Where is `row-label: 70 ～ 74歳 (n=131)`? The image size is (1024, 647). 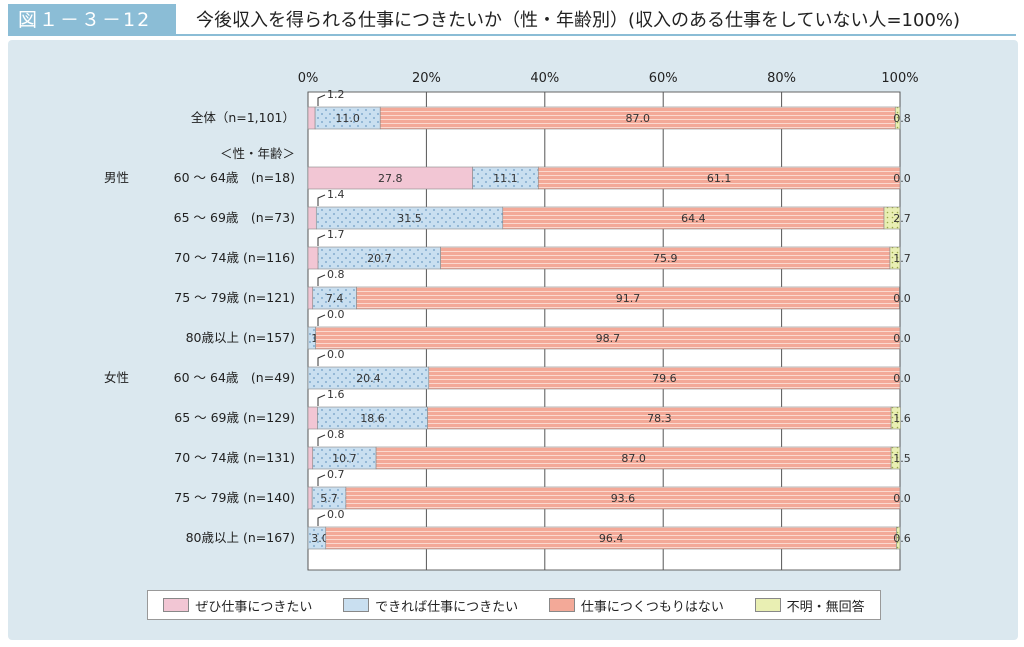
row-label: 70 ～ 74歳 (n=131) is located at coordinates (234, 457).